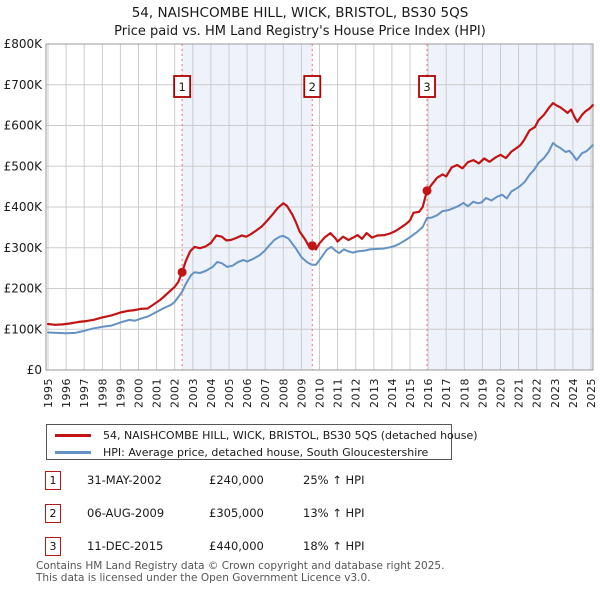 This screenshot has height=590, width=600. What do you see at coordinates (73, 452) in the screenshot?
I see `hpi-series-swatch` at bounding box center [73, 452].